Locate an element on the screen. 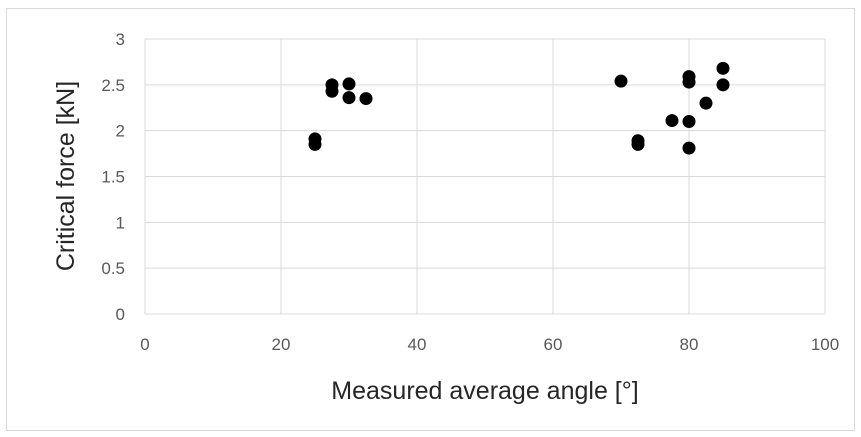 The image size is (861, 437). y-tick-label: 0.5 is located at coordinates (113, 268).